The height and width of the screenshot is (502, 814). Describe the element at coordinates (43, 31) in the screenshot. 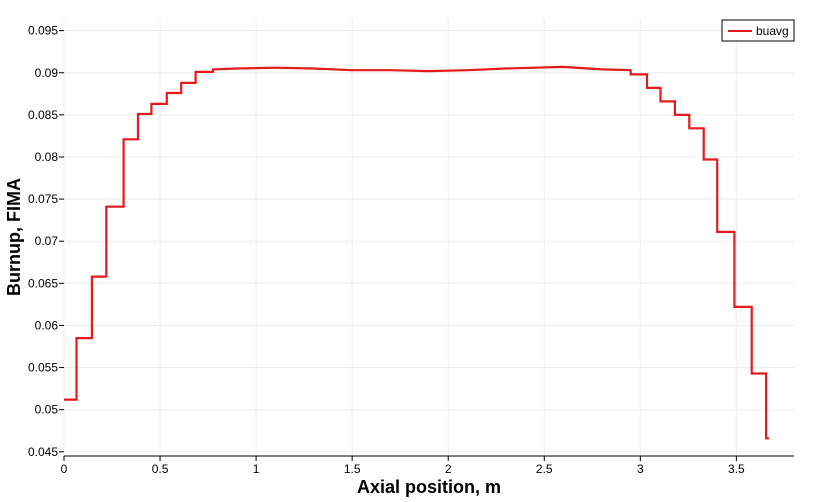

I see `y-tick-label: 0.095` at that location.